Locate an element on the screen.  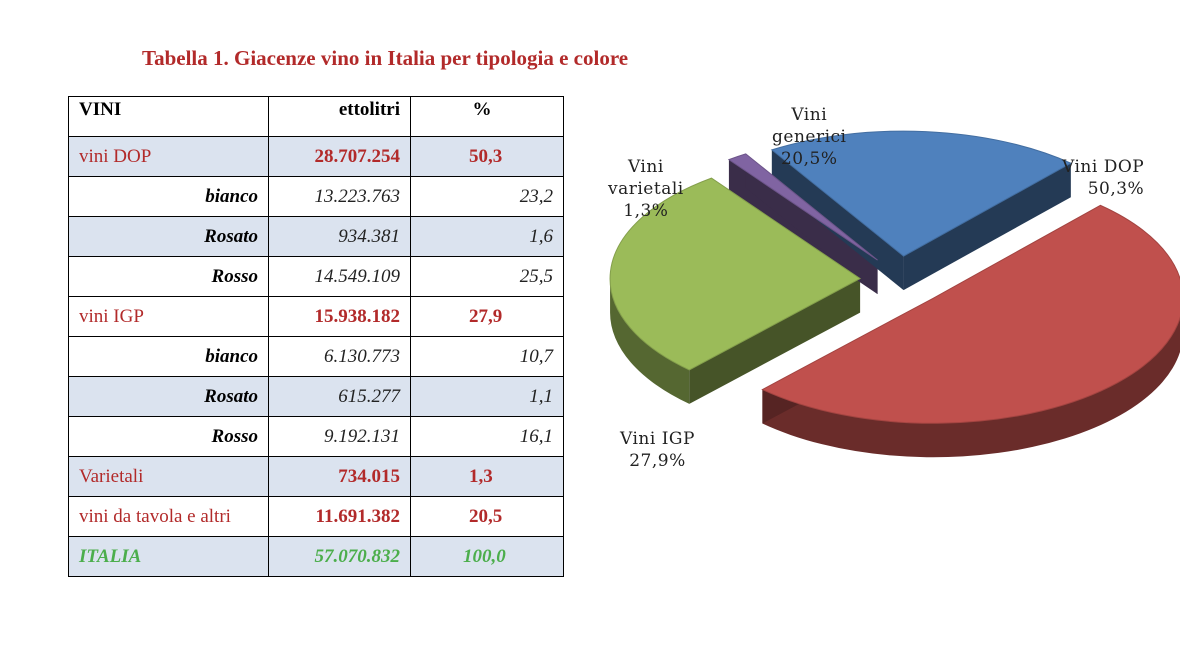
pie-slice-generici-top is located at coordinates (921, 193).